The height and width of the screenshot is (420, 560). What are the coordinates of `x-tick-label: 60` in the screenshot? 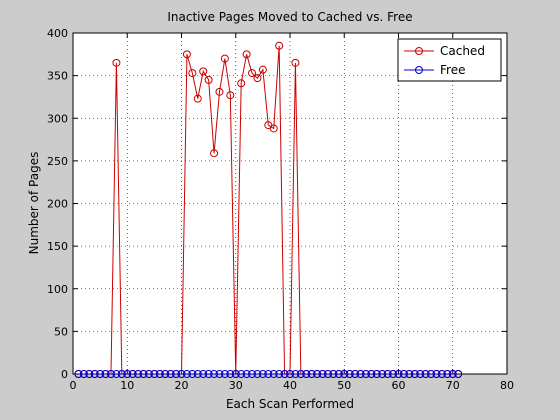 It's located at (399, 385).